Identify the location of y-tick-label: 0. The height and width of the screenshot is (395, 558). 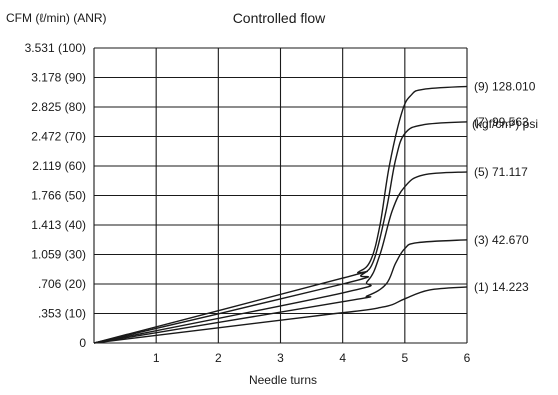
(82, 343).